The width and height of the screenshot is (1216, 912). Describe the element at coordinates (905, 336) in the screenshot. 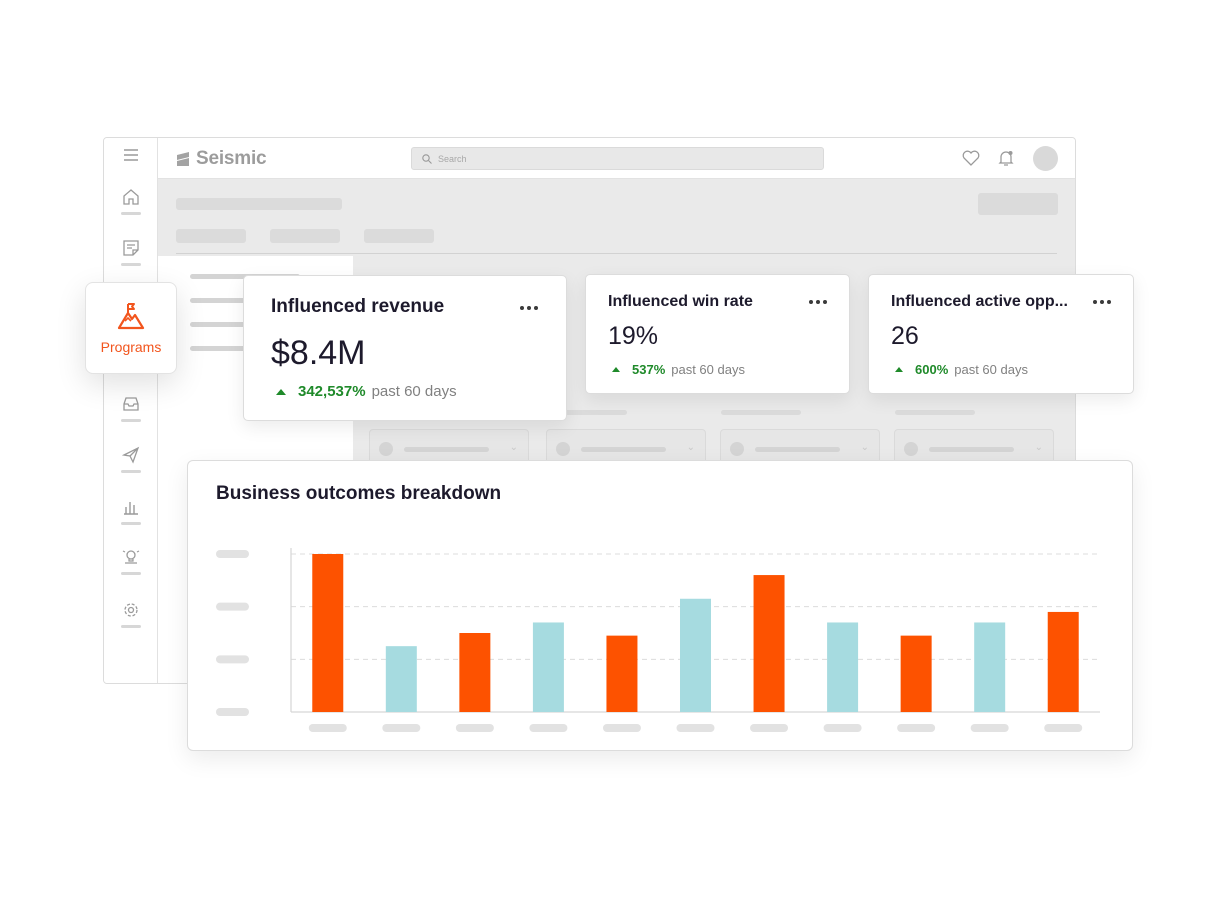

I see `metric-value: 26` at that location.